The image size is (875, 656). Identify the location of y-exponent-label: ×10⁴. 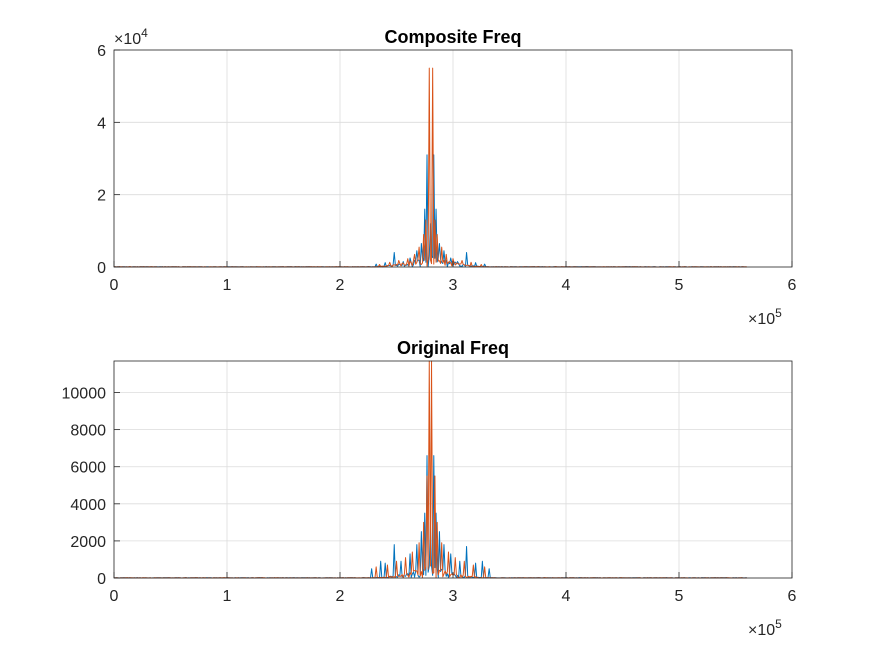
(131, 37).